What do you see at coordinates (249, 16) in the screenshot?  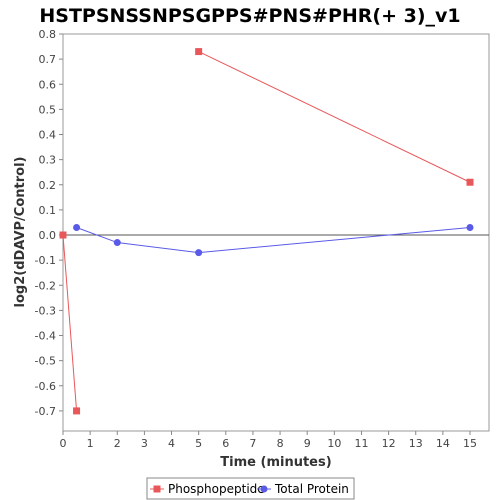 I see `chart-title: HSTPSNSSNPSGPPS#PNS#PHR(+ 3)_v1` at bounding box center [249, 16].